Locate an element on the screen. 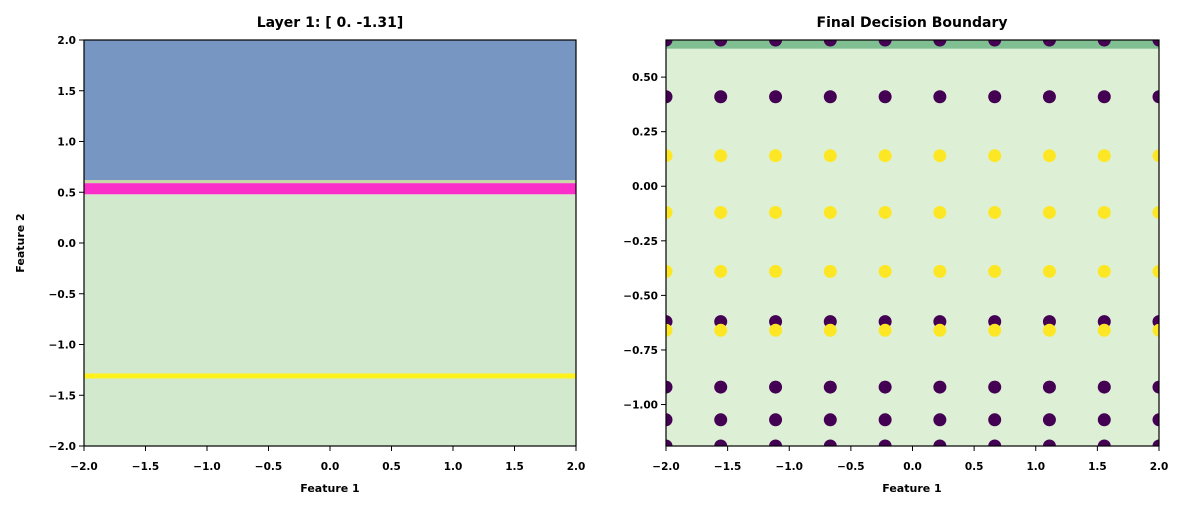  layer1-y-tick-label: 0.5 is located at coordinates (66, 193).